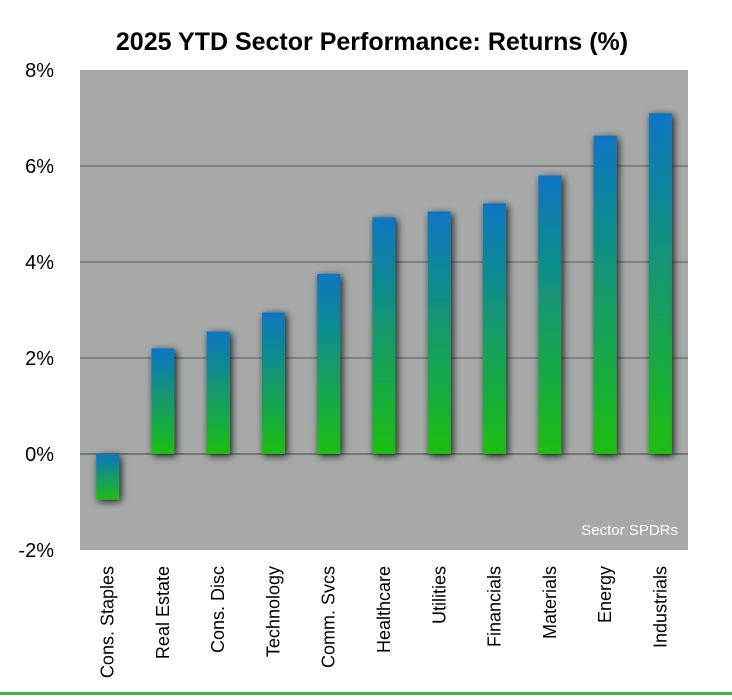 This screenshot has width=732, height=700. What do you see at coordinates (384, 335) in the screenshot?
I see `bar-healthcare` at bounding box center [384, 335].